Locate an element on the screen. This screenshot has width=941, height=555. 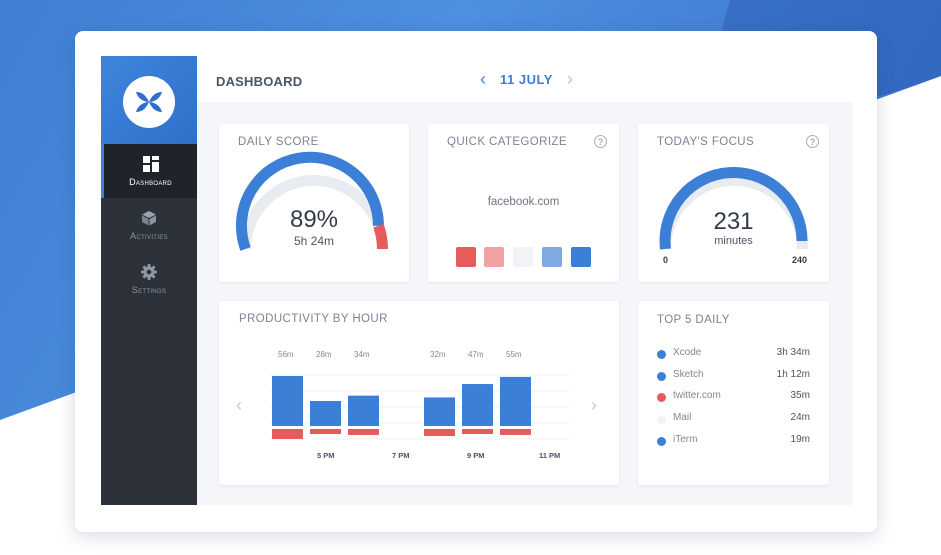
date-navigator: ‹ 11 JULY › is located at coordinates (526, 79).